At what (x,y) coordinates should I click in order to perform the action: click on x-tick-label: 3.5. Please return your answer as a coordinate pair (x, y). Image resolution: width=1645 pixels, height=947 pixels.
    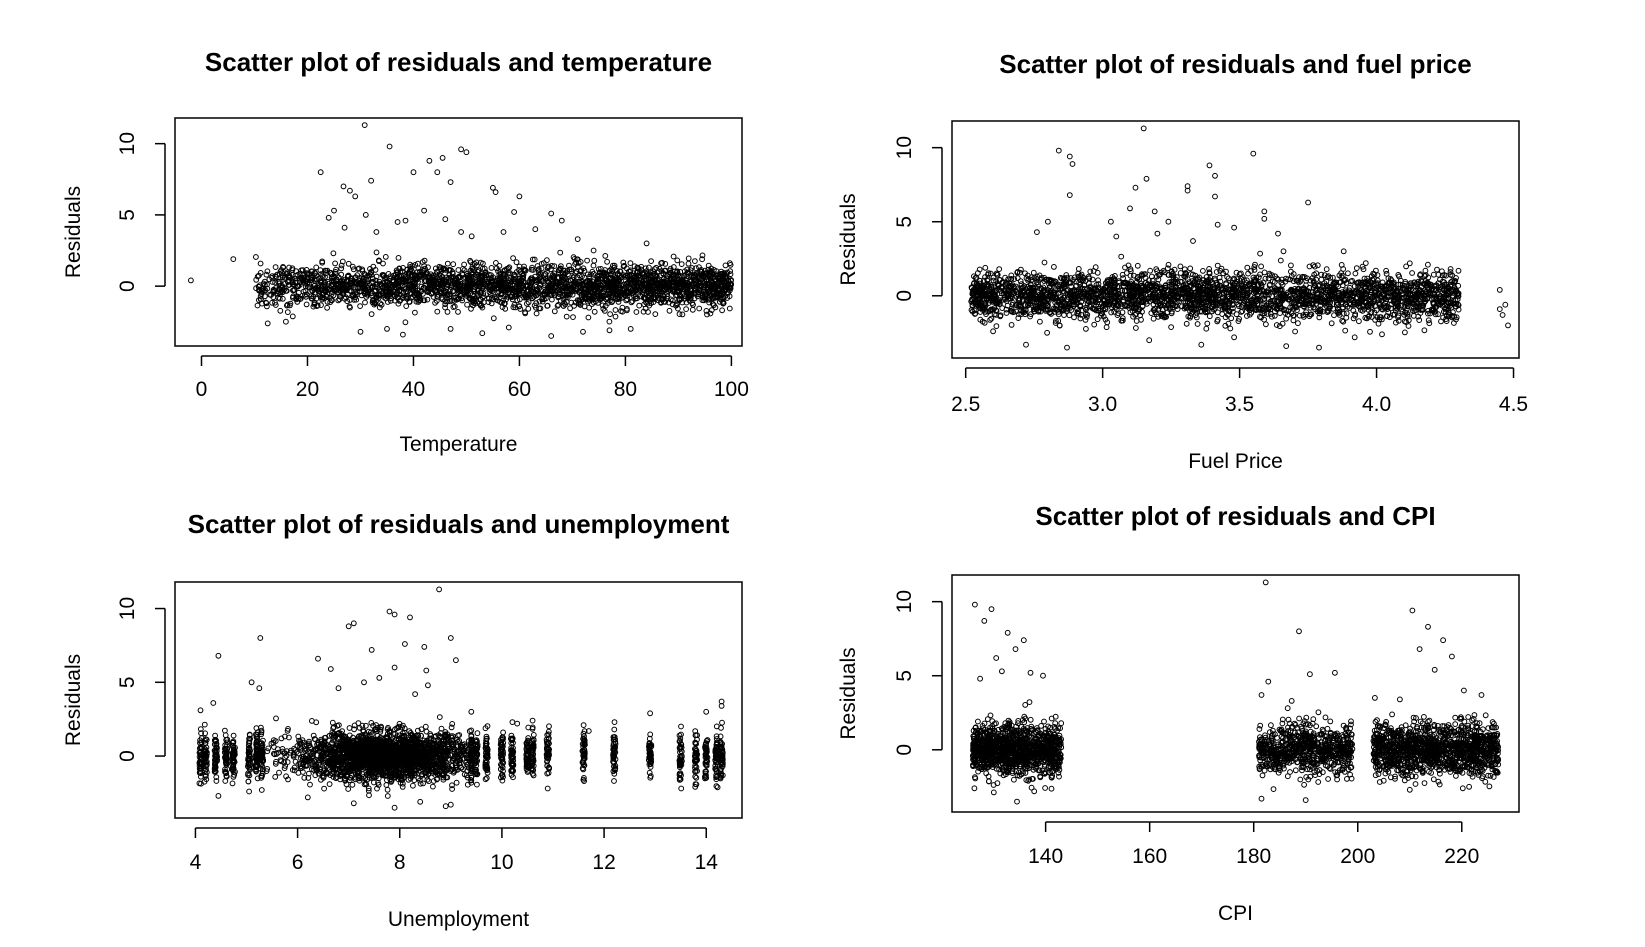
    Looking at the image, I should click on (1239, 404).